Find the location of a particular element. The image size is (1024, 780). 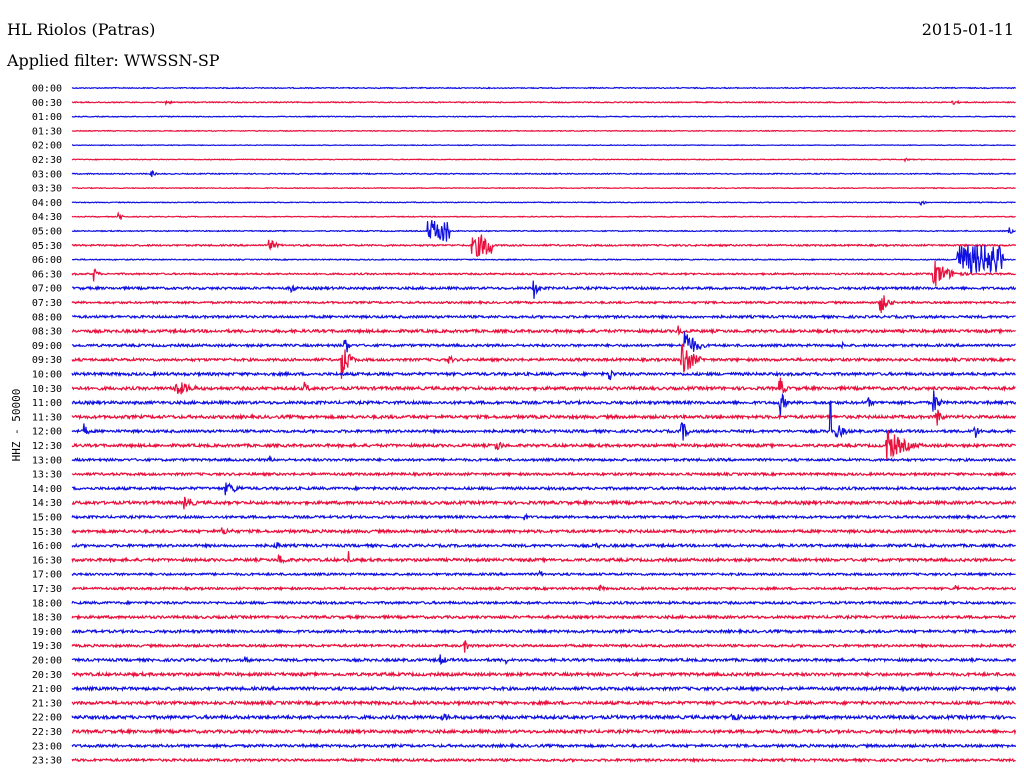

row-time-label: 23:30 is located at coordinates (47, 761).